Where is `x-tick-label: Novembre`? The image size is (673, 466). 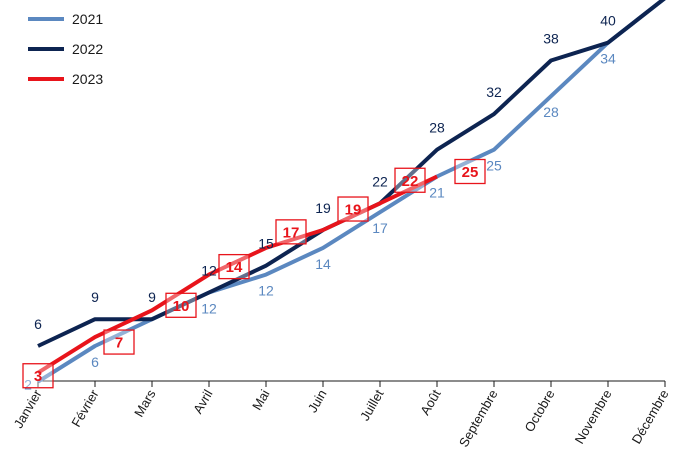 x-tick-label: Novembre is located at coordinates (593, 416).